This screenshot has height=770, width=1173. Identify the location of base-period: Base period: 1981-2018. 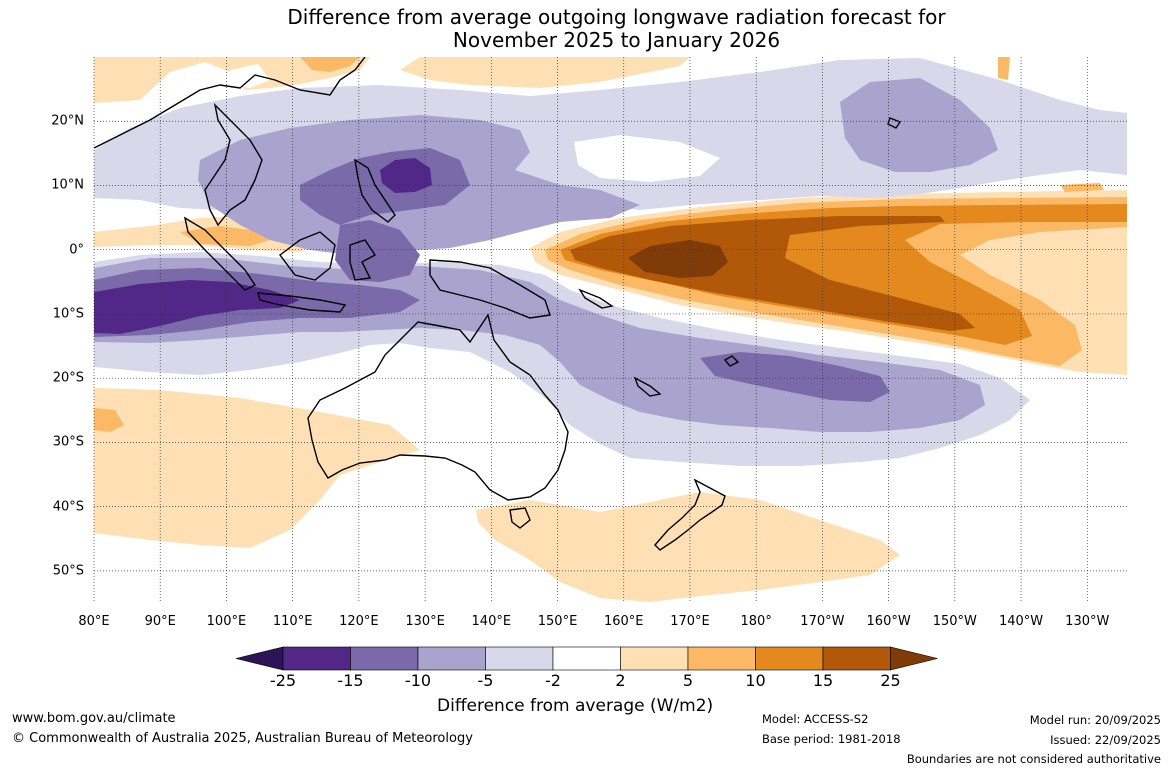
(831, 739).